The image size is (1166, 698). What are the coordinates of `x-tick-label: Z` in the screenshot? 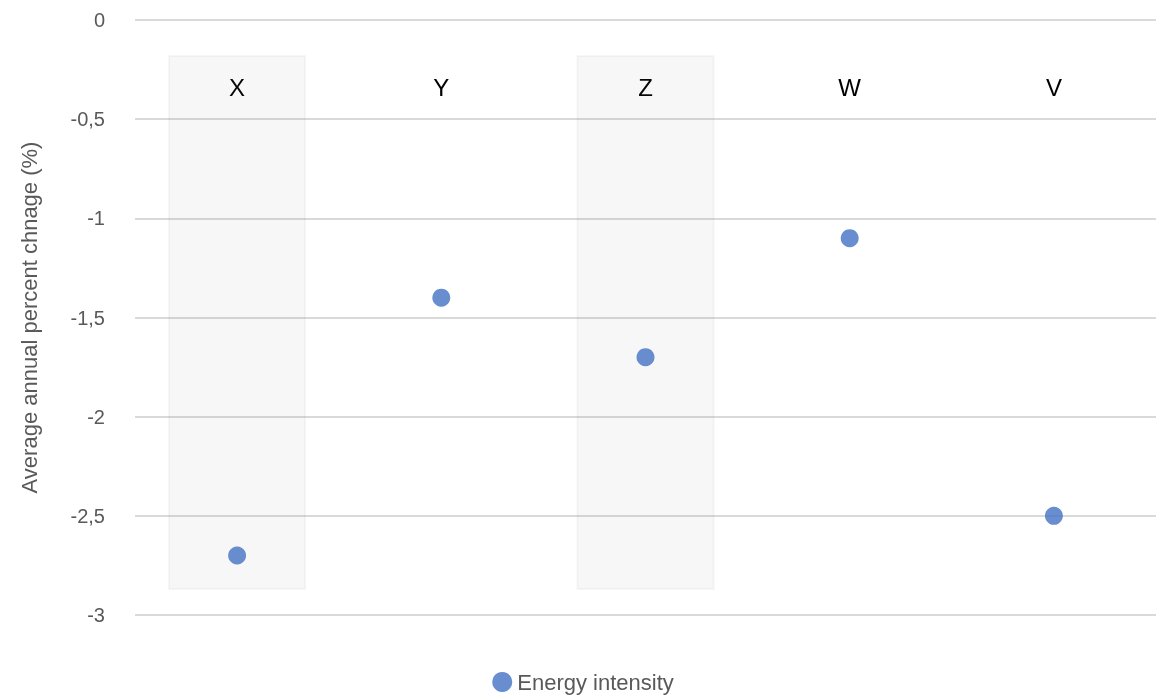 It's located at (645, 87).